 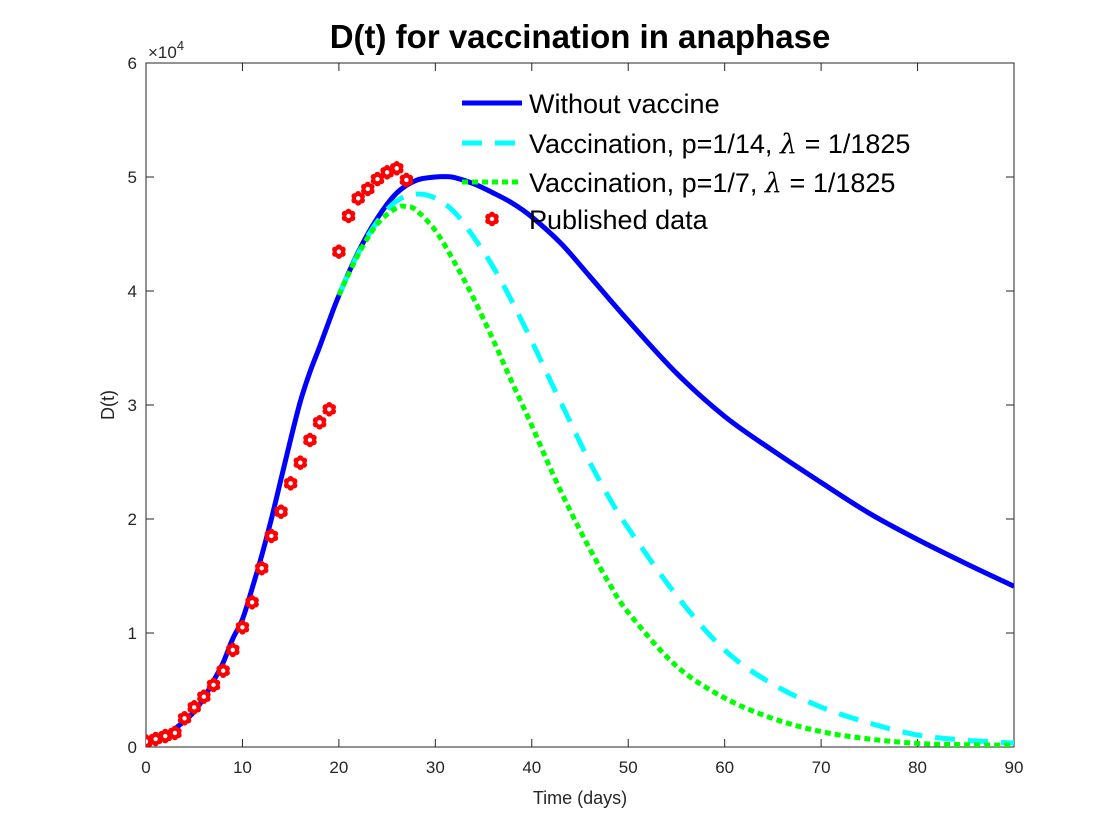 What do you see at coordinates (435, 767) in the screenshot?
I see `x-tick-label: 30` at bounding box center [435, 767].